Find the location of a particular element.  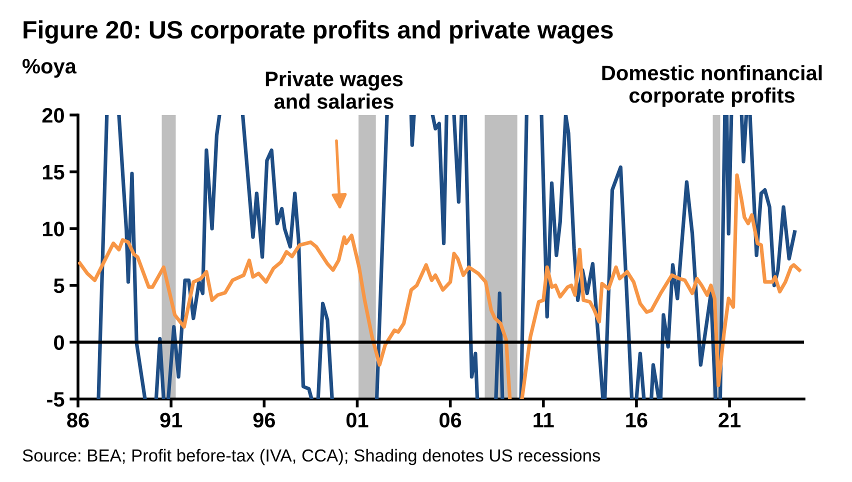

y-tick-label: 5 is located at coordinates (59, 286).